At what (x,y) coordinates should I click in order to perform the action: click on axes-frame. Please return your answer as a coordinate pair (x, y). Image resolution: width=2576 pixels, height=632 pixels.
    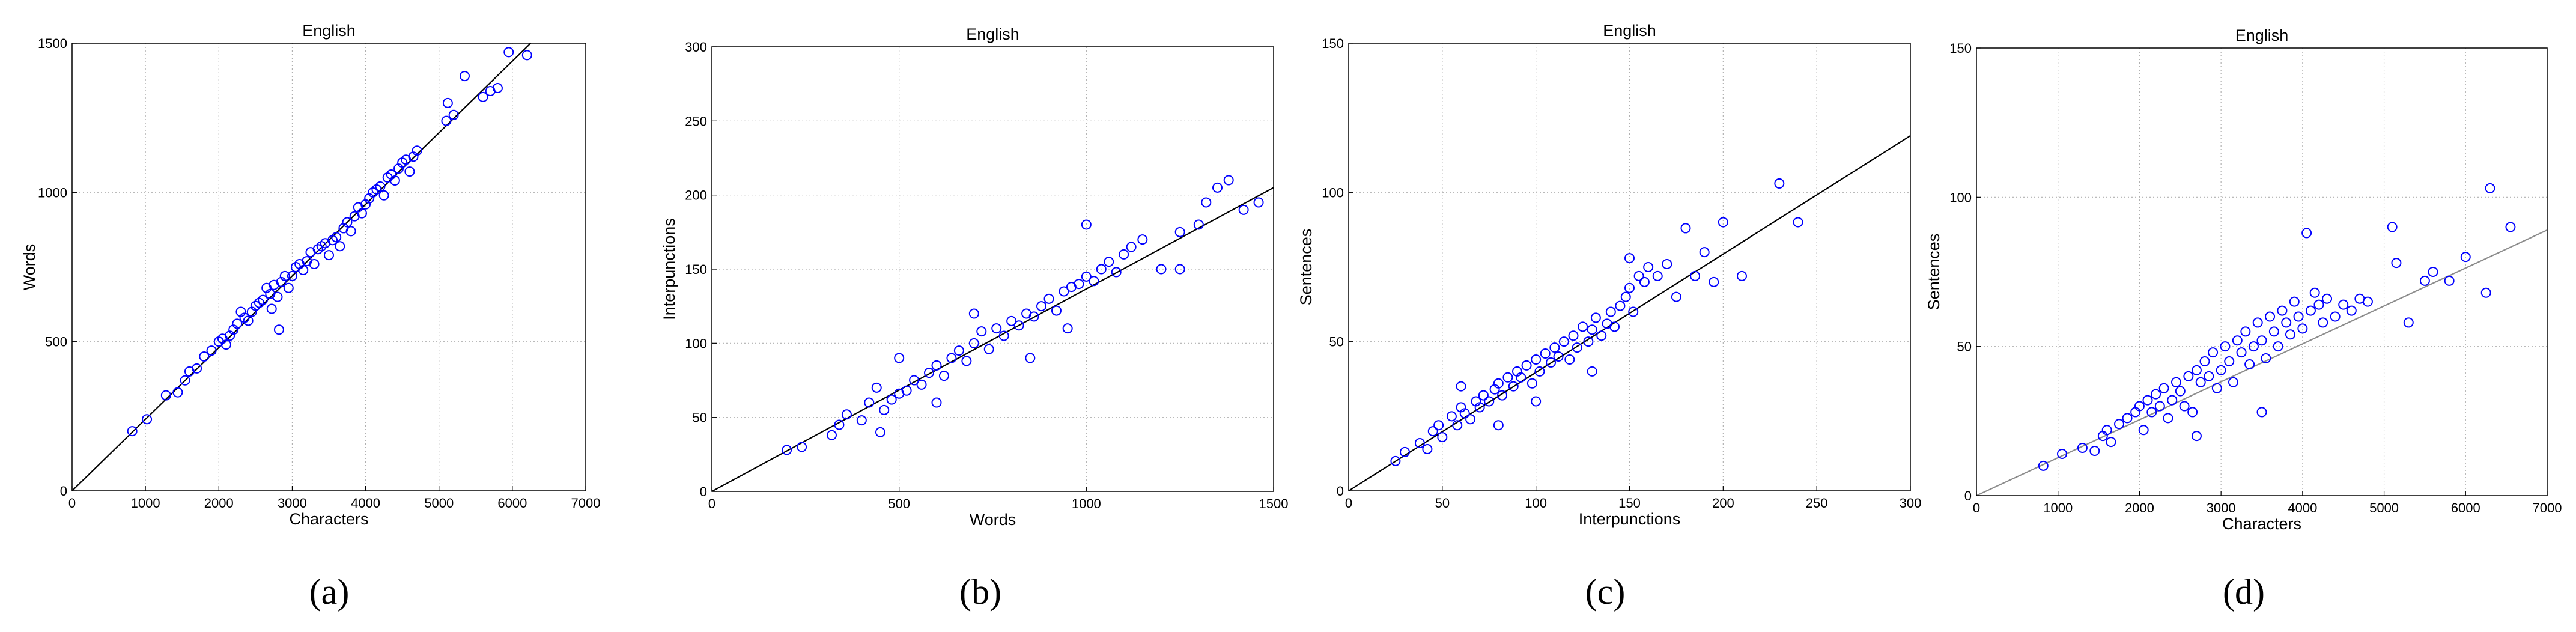
    Looking at the image, I should click on (329, 267).